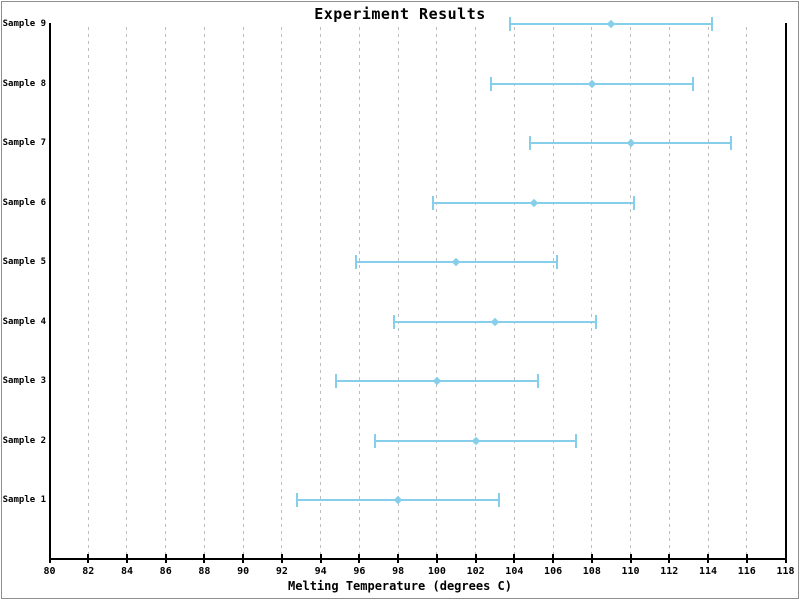  I want to click on x-tick-label: 90, so click(243, 571).